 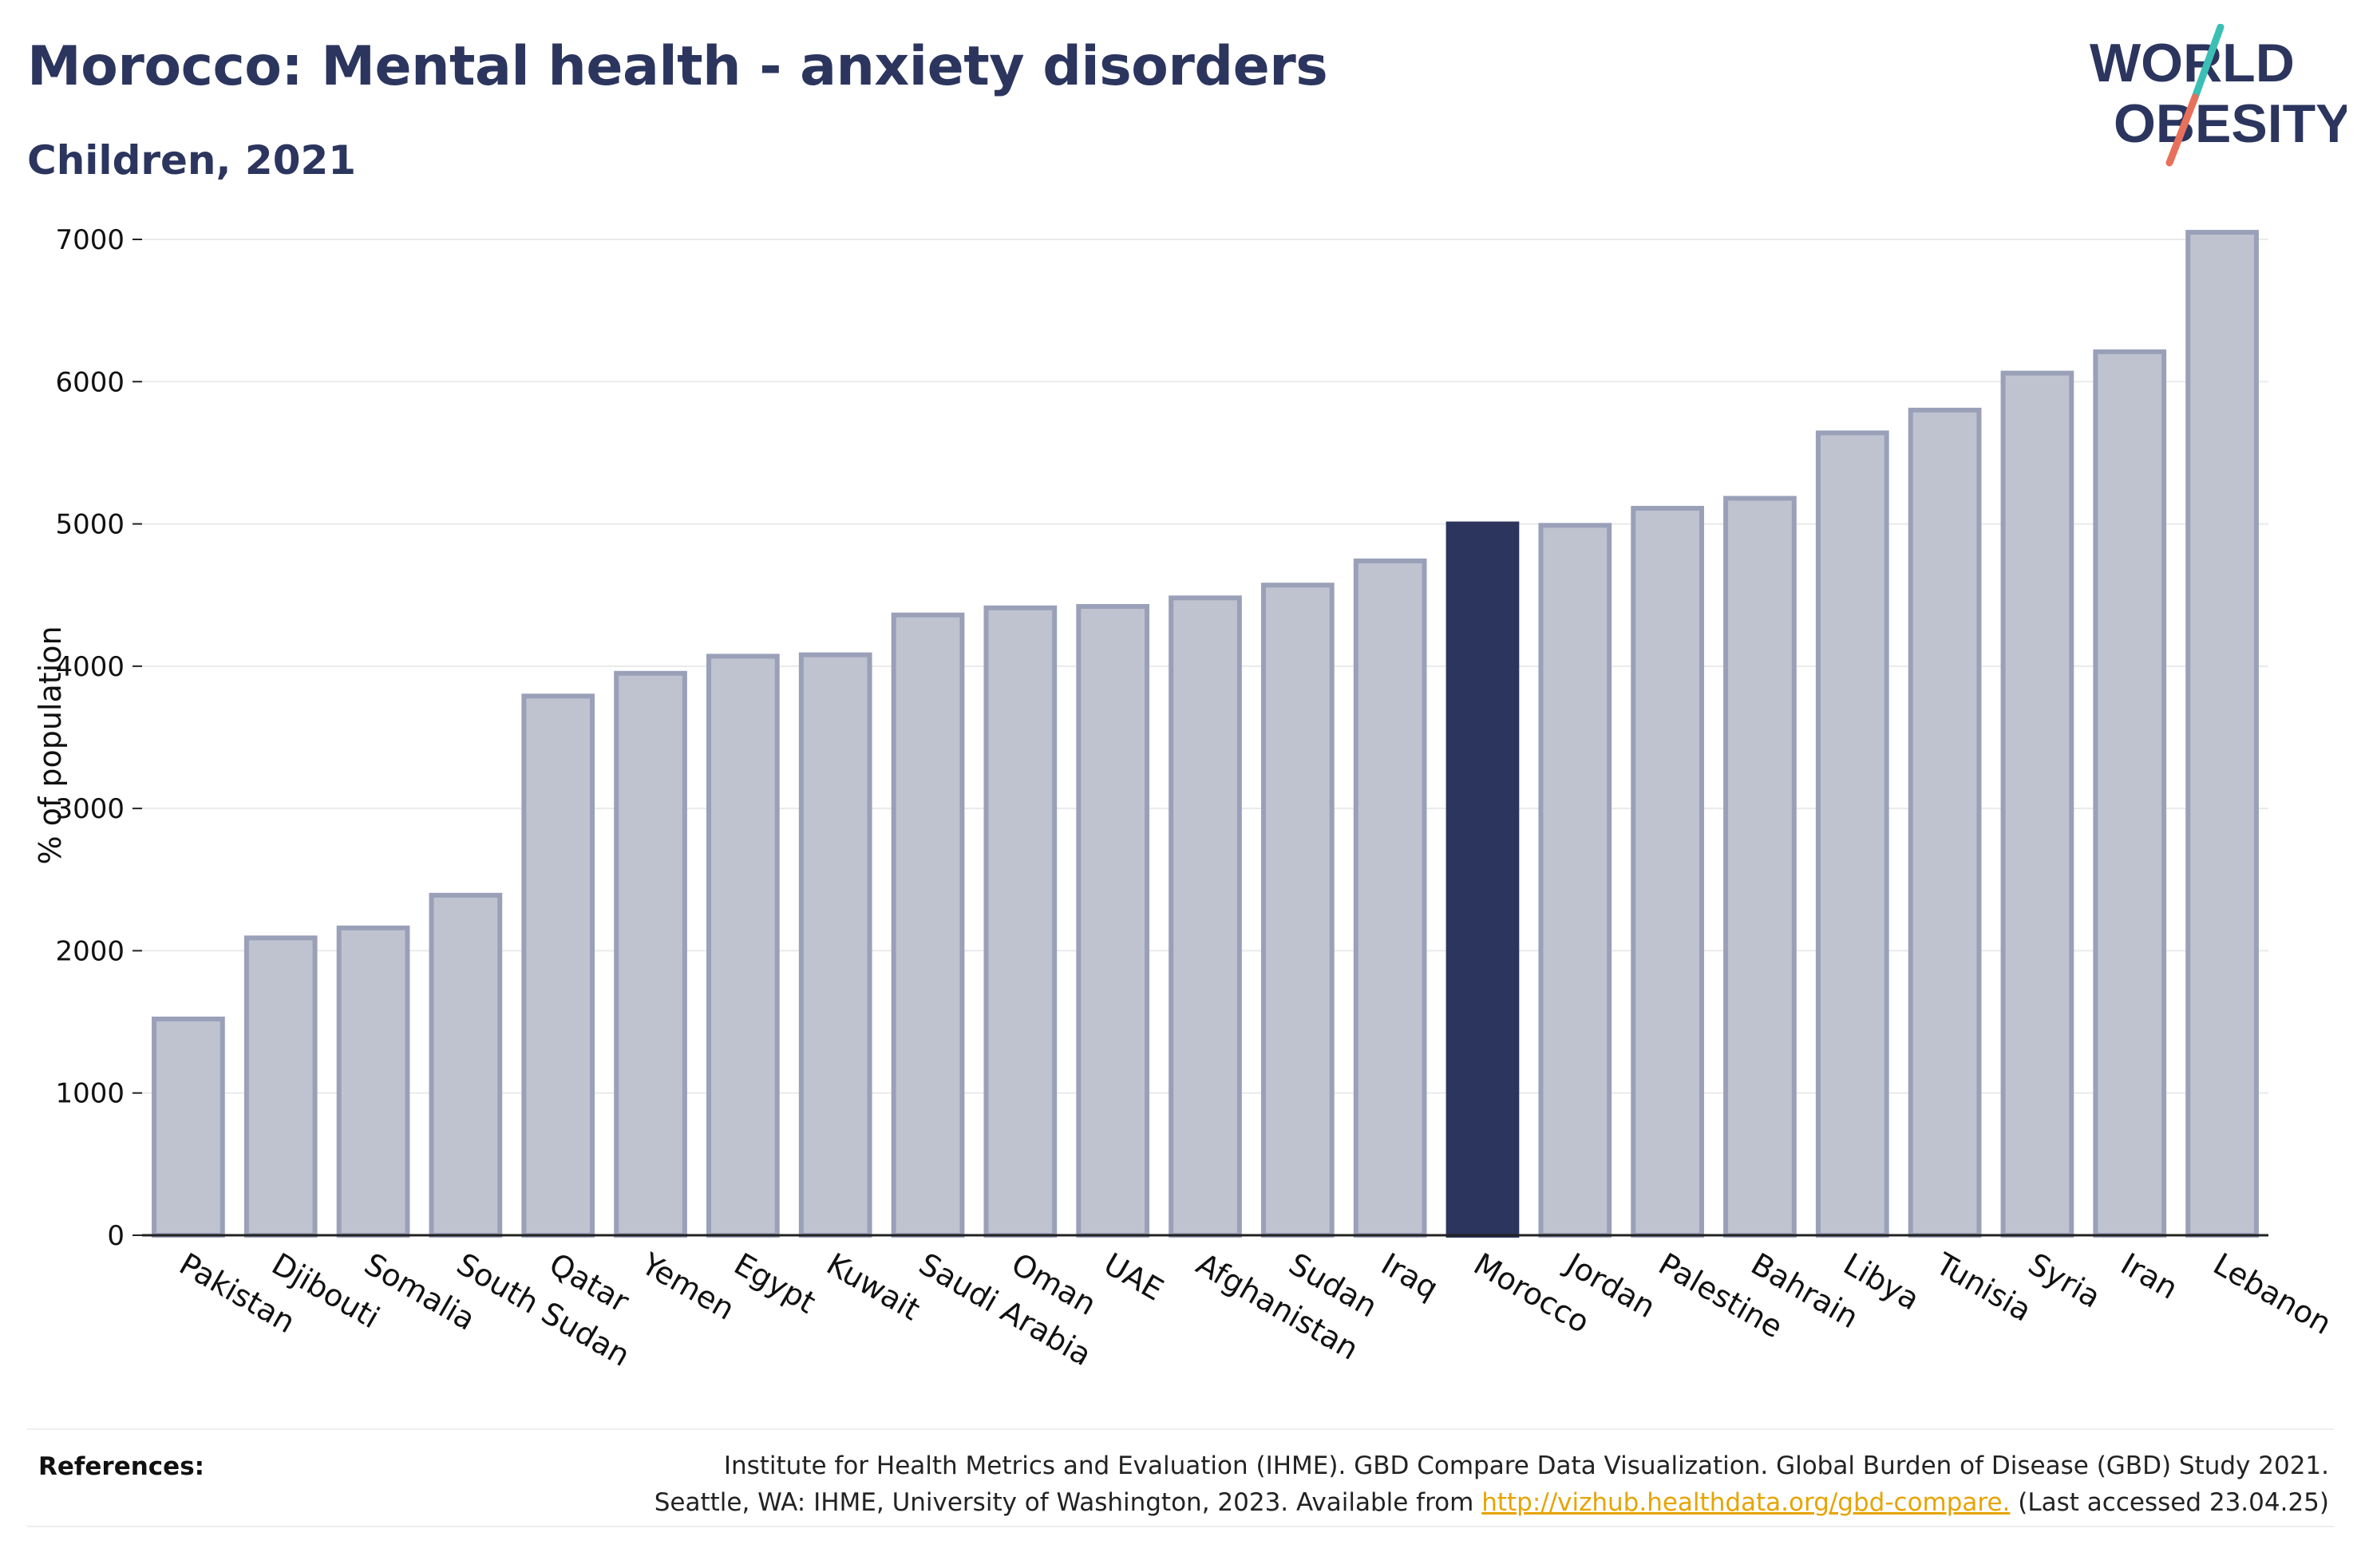 What do you see at coordinates (116, 1236) in the screenshot?
I see `y-tick-label: 0` at bounding box center [116, 1236].